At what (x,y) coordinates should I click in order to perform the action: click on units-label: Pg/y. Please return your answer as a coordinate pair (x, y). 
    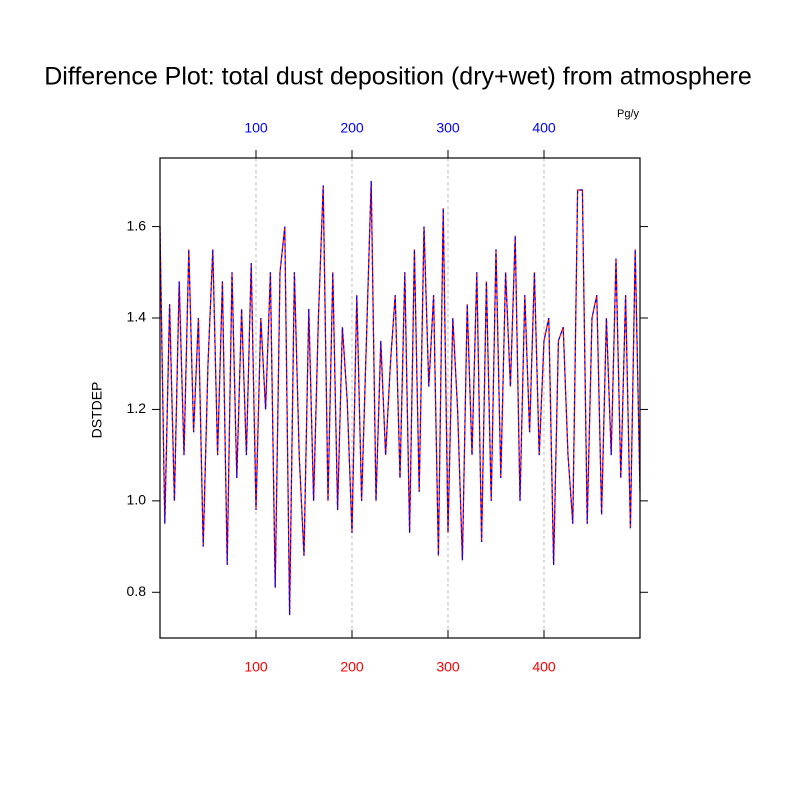
    Looking at the image, I should click on (628, 114).